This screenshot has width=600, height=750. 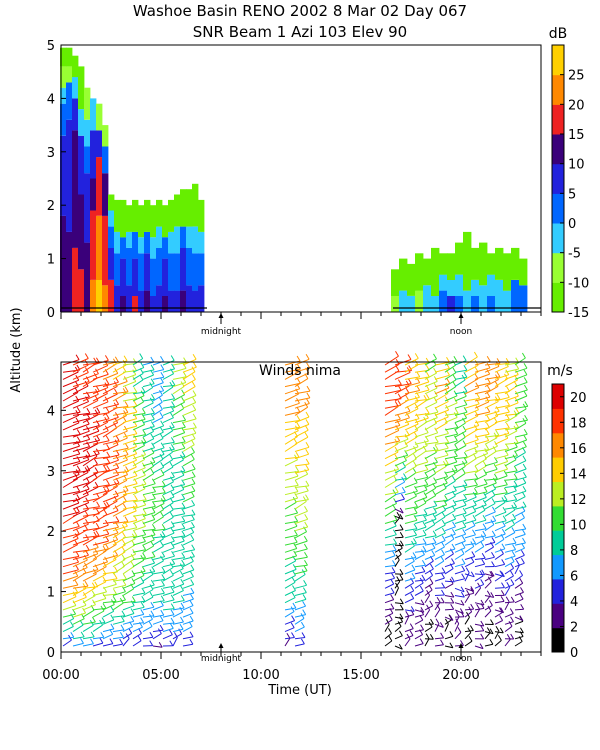 I want to click on snr-colorbar-tick-label-6: 15, so click(x=576, y=135).